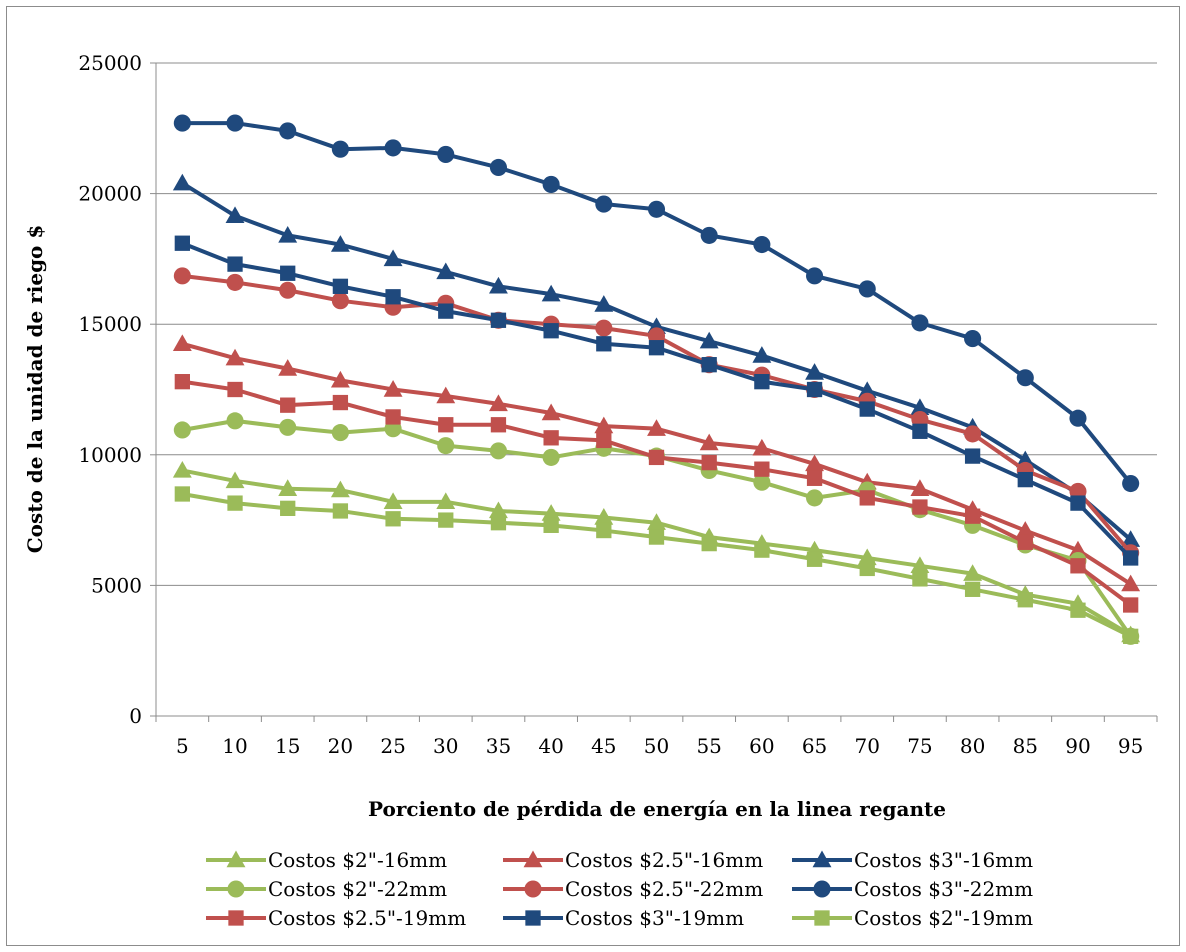 This screenshot has width=1186, height=952. I want to click on legend-item: Costos $2.5"-16mm, so click(633, 860).